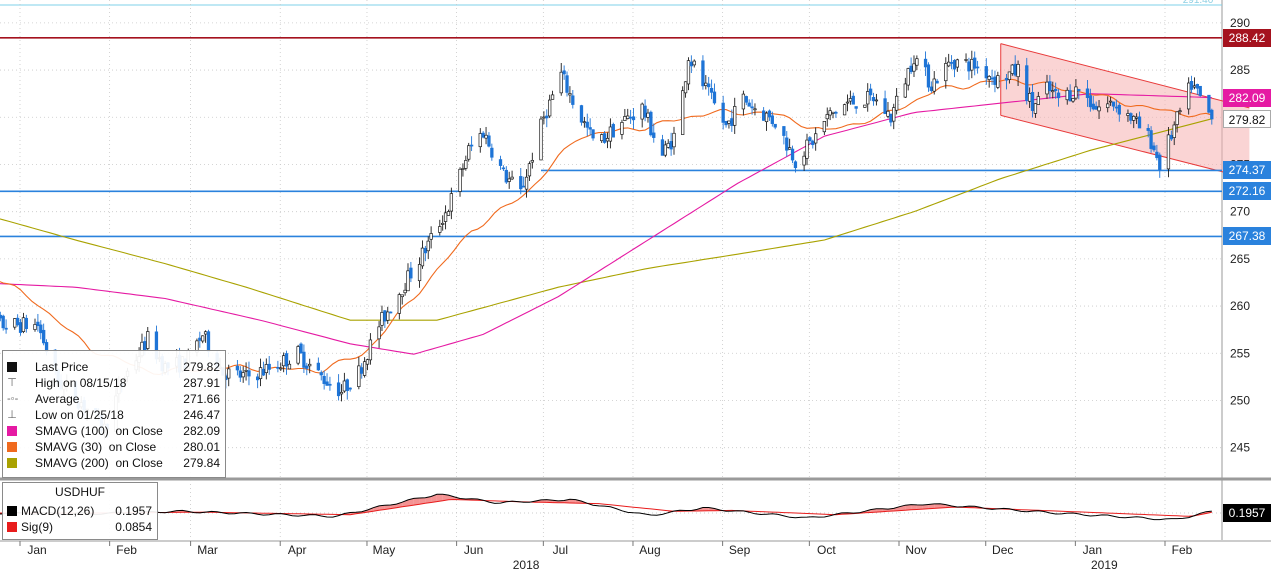  Describe the element at coordinates (1125, 147) in the screenshot. I see `channel-lower-line` at that location.